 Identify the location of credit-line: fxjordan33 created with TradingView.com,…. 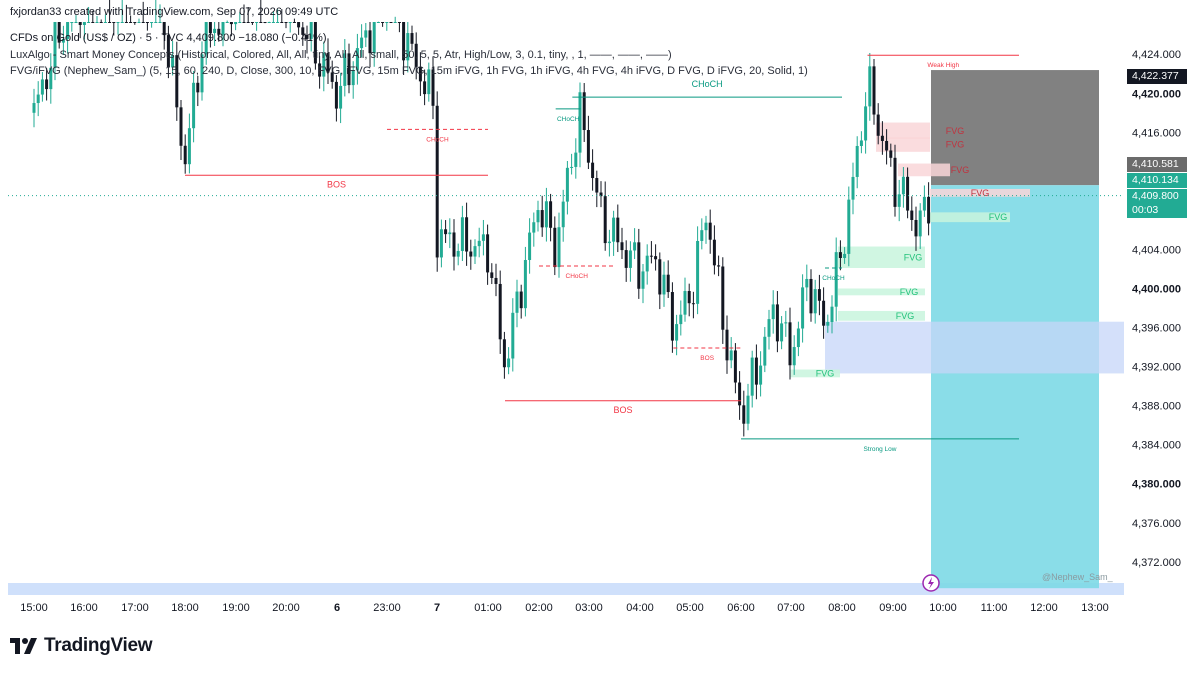
(174, 12).